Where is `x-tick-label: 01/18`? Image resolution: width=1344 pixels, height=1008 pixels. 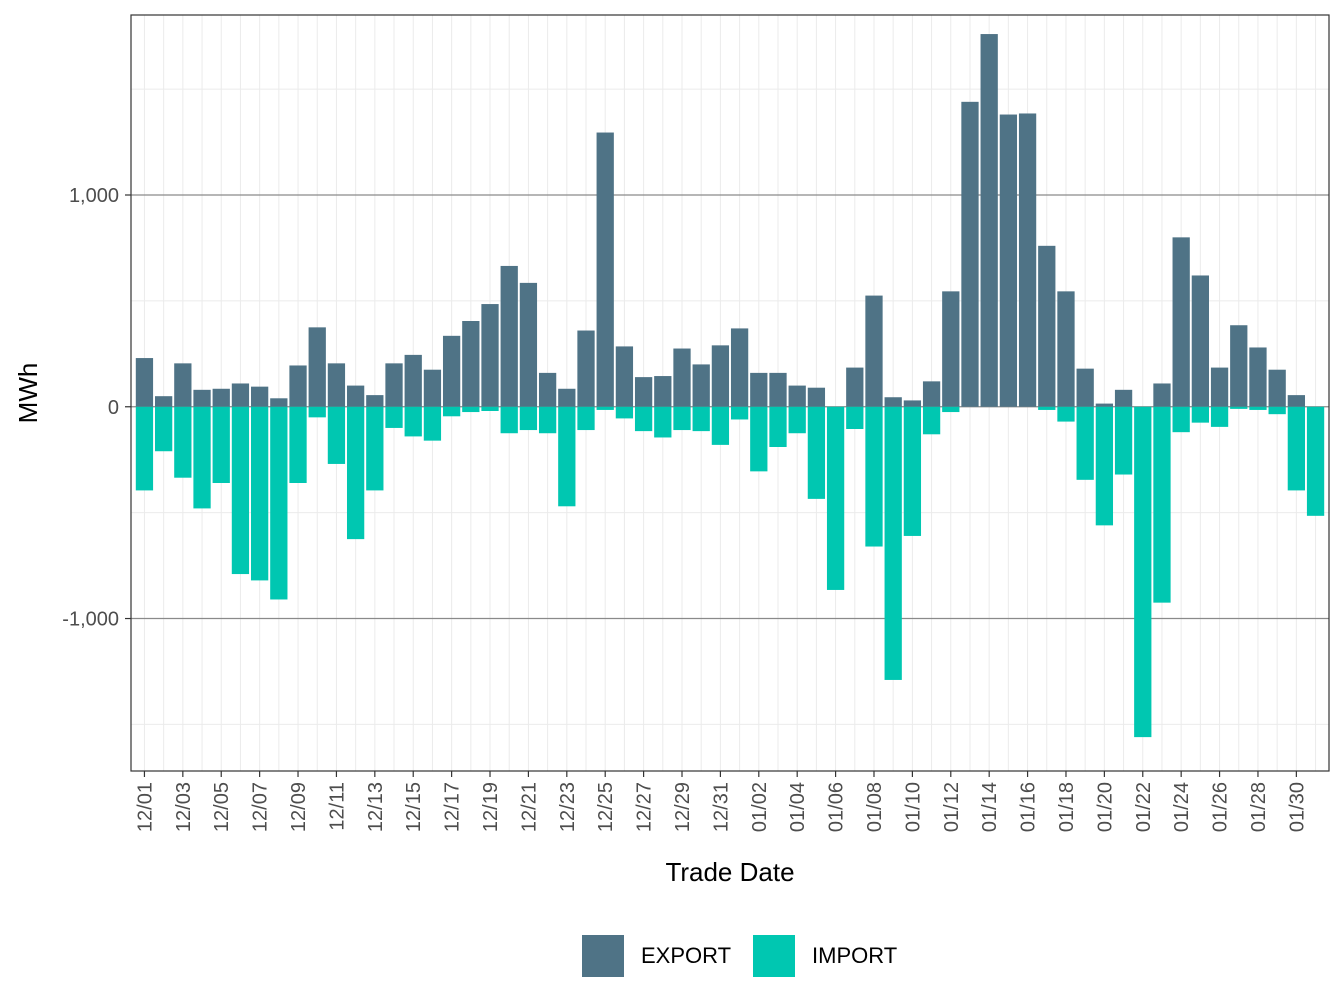 x-tick-label: 01/18 is located at coordinates (1067, 807).